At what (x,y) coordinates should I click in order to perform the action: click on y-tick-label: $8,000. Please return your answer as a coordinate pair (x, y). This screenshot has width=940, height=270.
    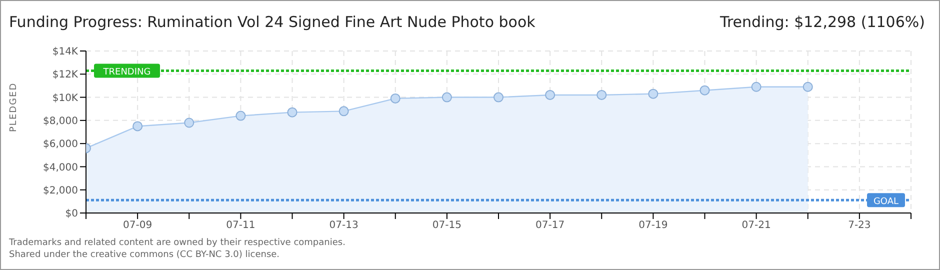
    Looking at the image, I should click on (60, 121).